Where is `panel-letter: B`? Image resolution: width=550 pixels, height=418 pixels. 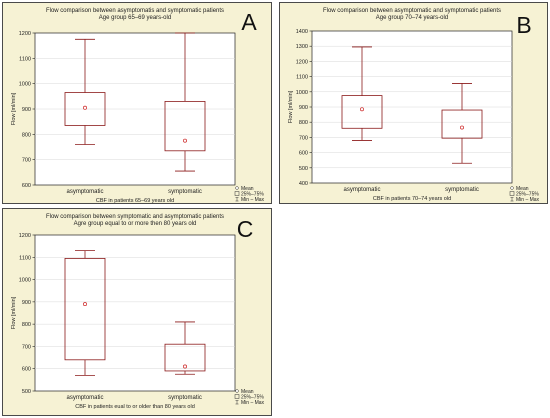
panel-letter: B is located at coordinates (523, 25).